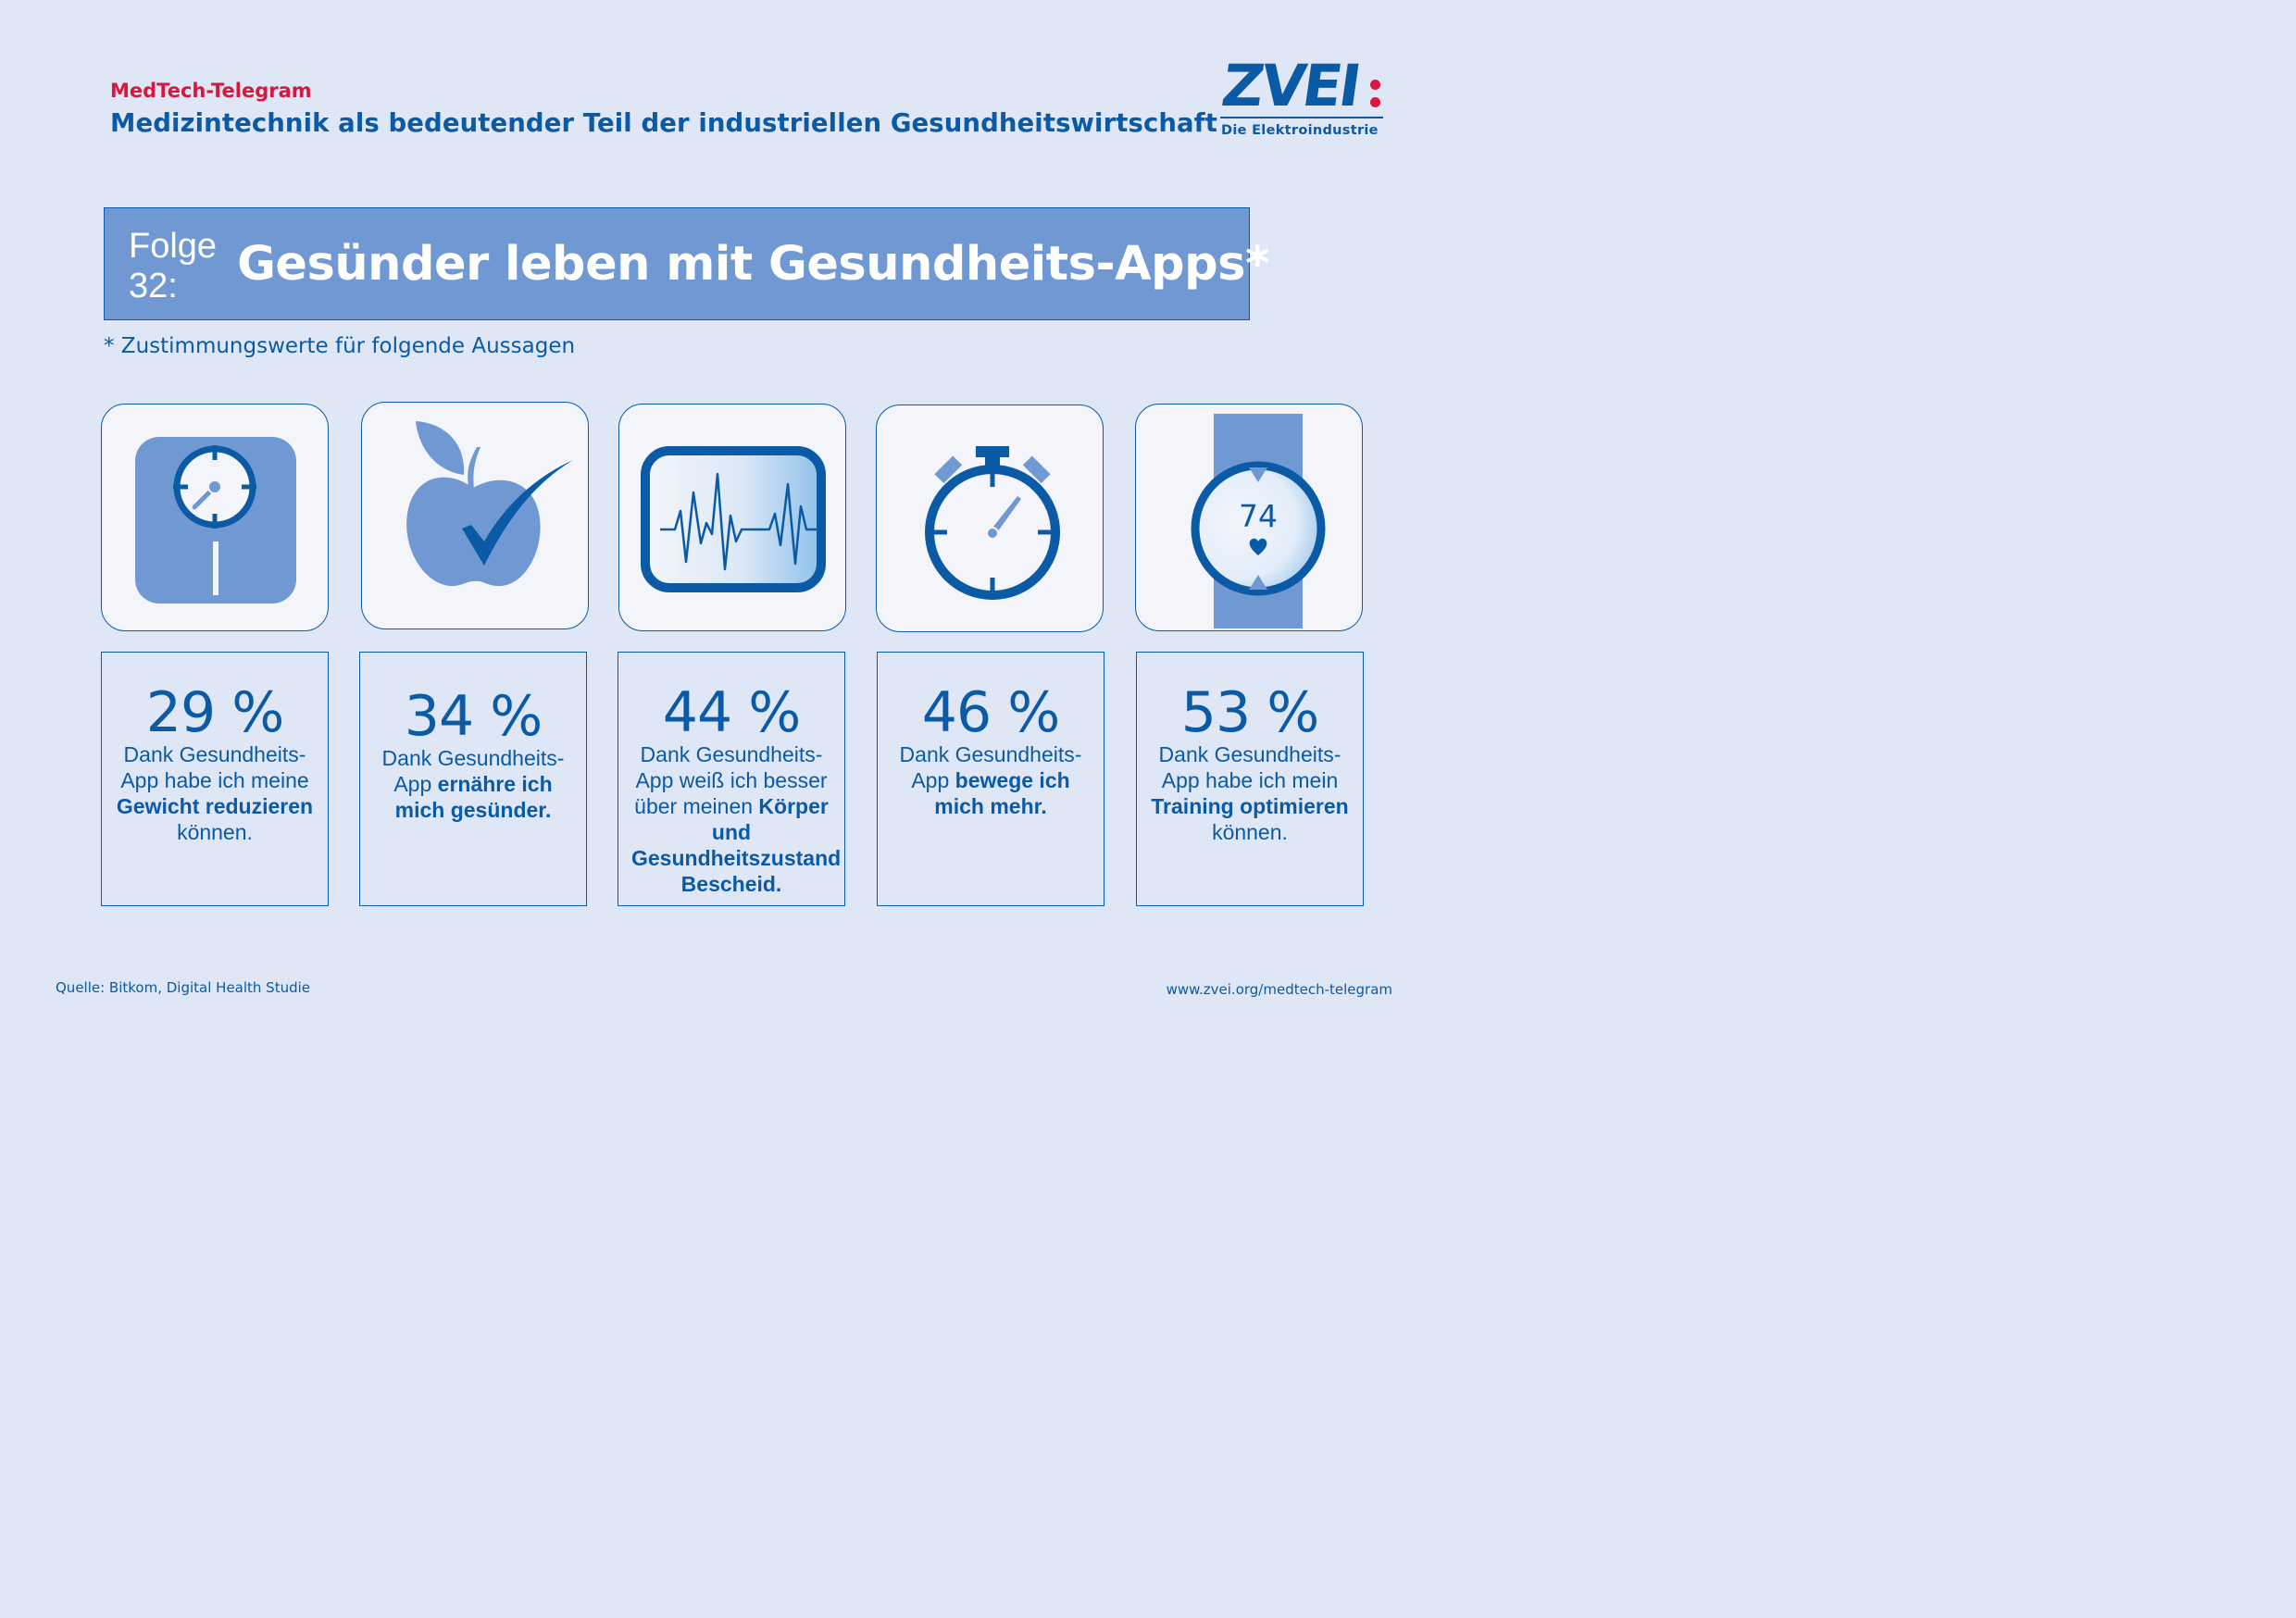  I want to click on source-note: Quelle: Bitkom, Digital Health Studie, so click(183, 987).